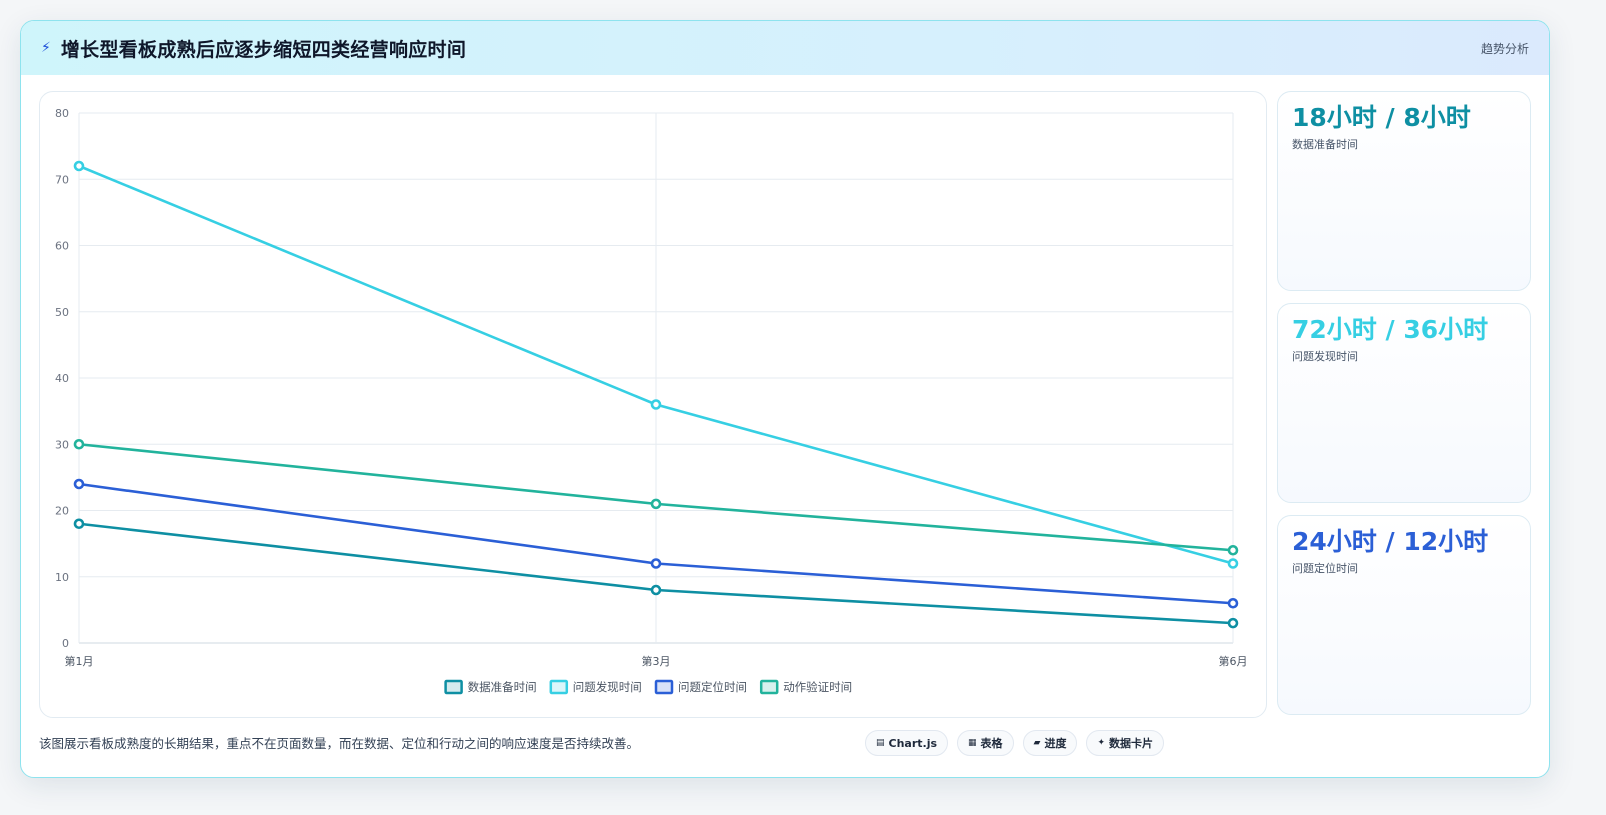 Image resolution: width=1606 pixels, height=815 pixels. What do you see at coordinates (263, 49) in the screenshot?
I see `page-title: 增长型看板成熟后应逐步缩短四类经营响应时间` at bounding box center [263, 49].